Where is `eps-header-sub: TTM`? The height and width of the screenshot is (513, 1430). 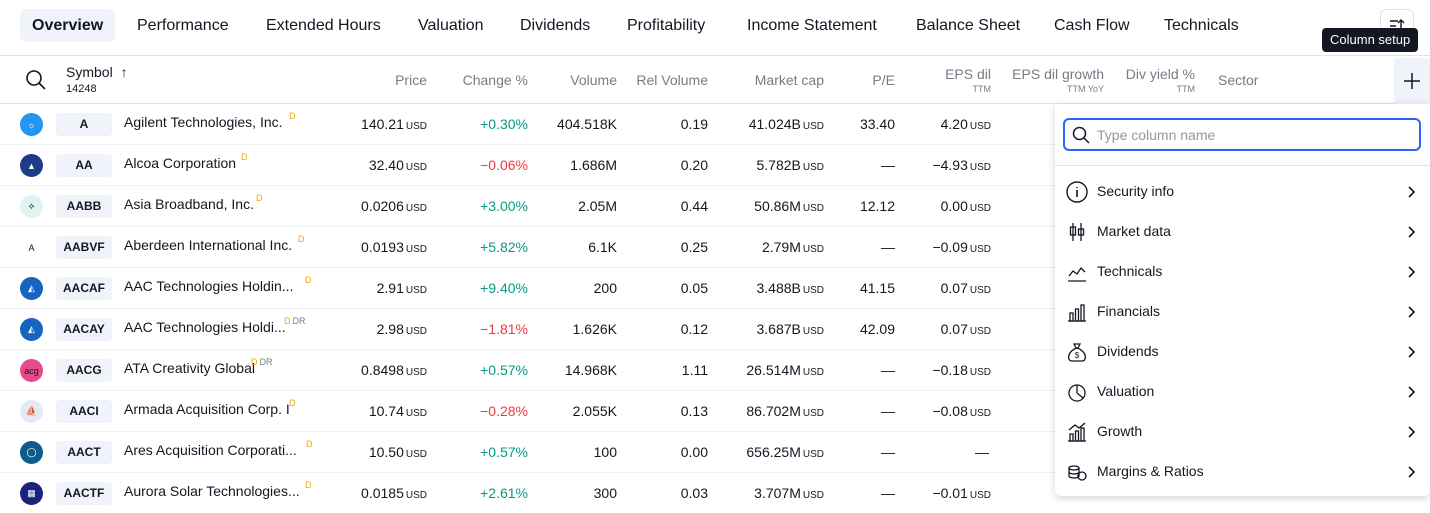
eps-header-sub: TTM is located at coordinates (982, 89).